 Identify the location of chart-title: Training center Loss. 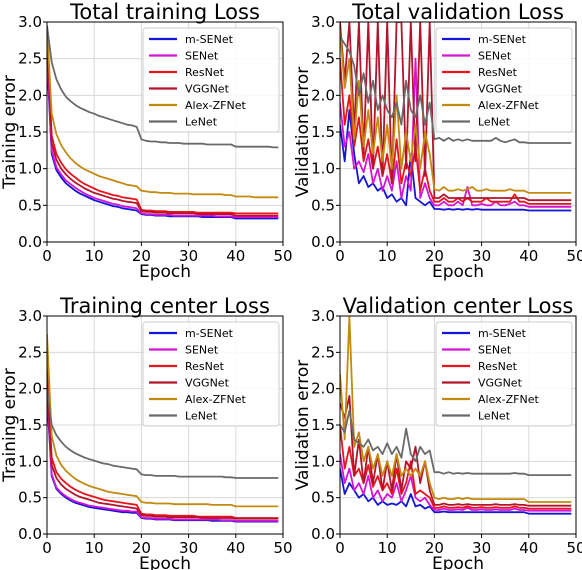
(164, 306).